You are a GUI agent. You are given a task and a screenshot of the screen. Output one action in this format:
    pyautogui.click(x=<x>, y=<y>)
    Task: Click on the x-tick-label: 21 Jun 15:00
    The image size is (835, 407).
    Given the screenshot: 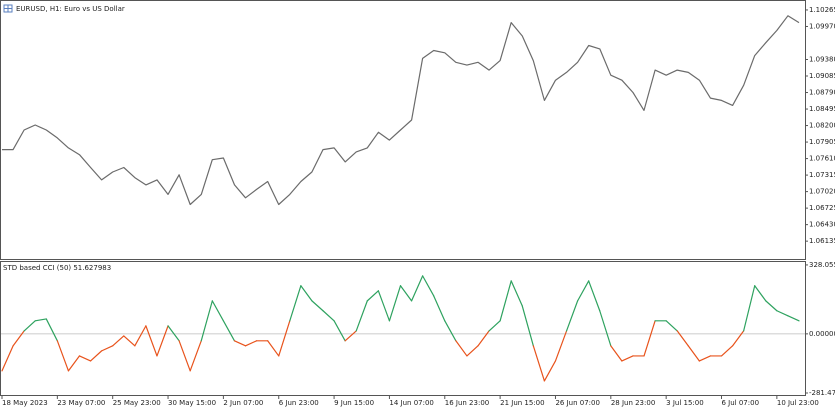 What is the action you would take?
    pyautogui.click(x=522, y=403)
    